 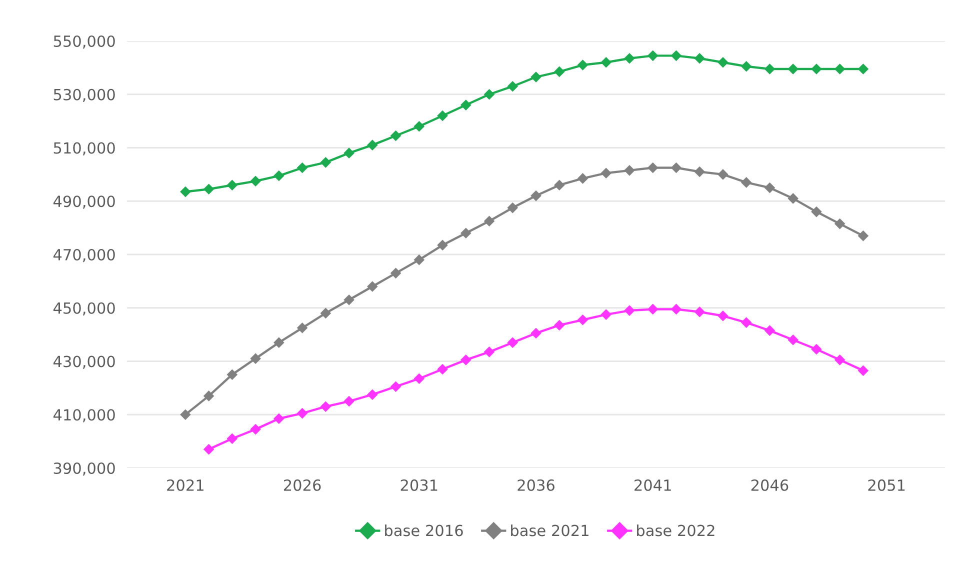 I want to click on y-tick-label: 490,000, so click(x=84, y=202).